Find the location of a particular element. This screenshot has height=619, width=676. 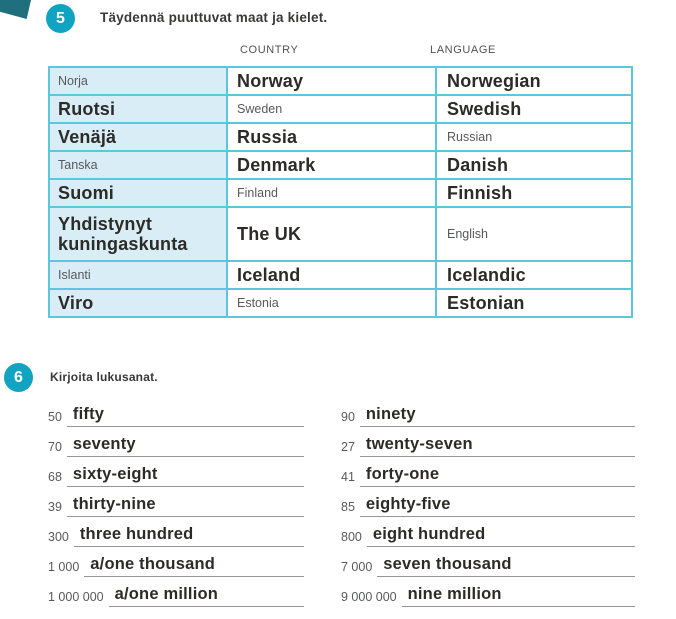

answer-line: sixty-eight is located at coordinates (185, 476).